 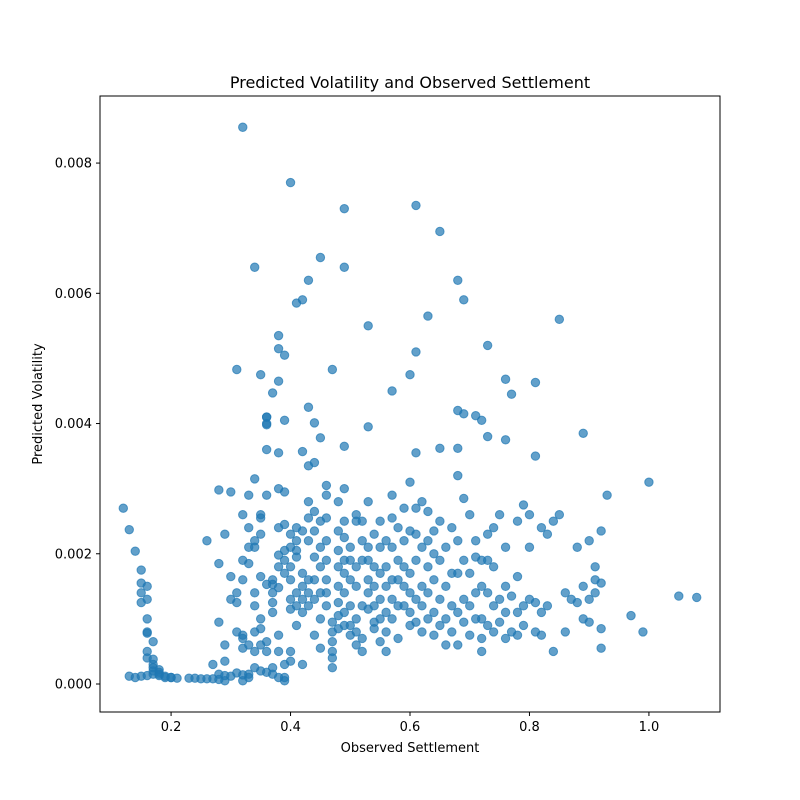 I want to click on y-axis-ticks: 0.000 0.002 0.004 0.006 0.008, so click(x=77, y=425).